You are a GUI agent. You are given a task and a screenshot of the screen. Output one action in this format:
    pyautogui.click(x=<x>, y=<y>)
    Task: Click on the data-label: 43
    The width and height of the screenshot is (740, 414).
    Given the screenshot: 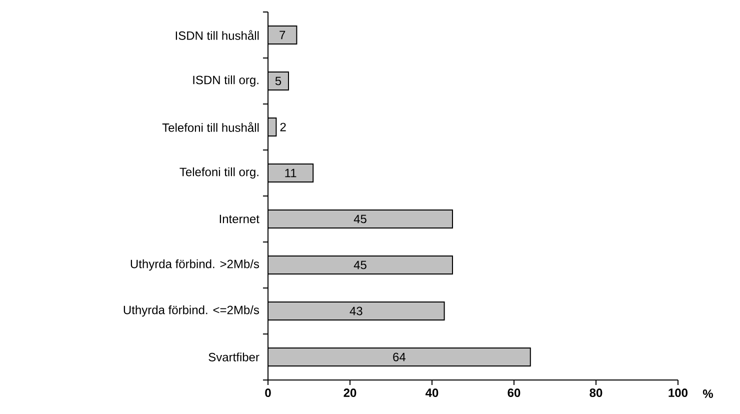 What is the action you would take?
    pyautogui.click(x=356, y=311)
    